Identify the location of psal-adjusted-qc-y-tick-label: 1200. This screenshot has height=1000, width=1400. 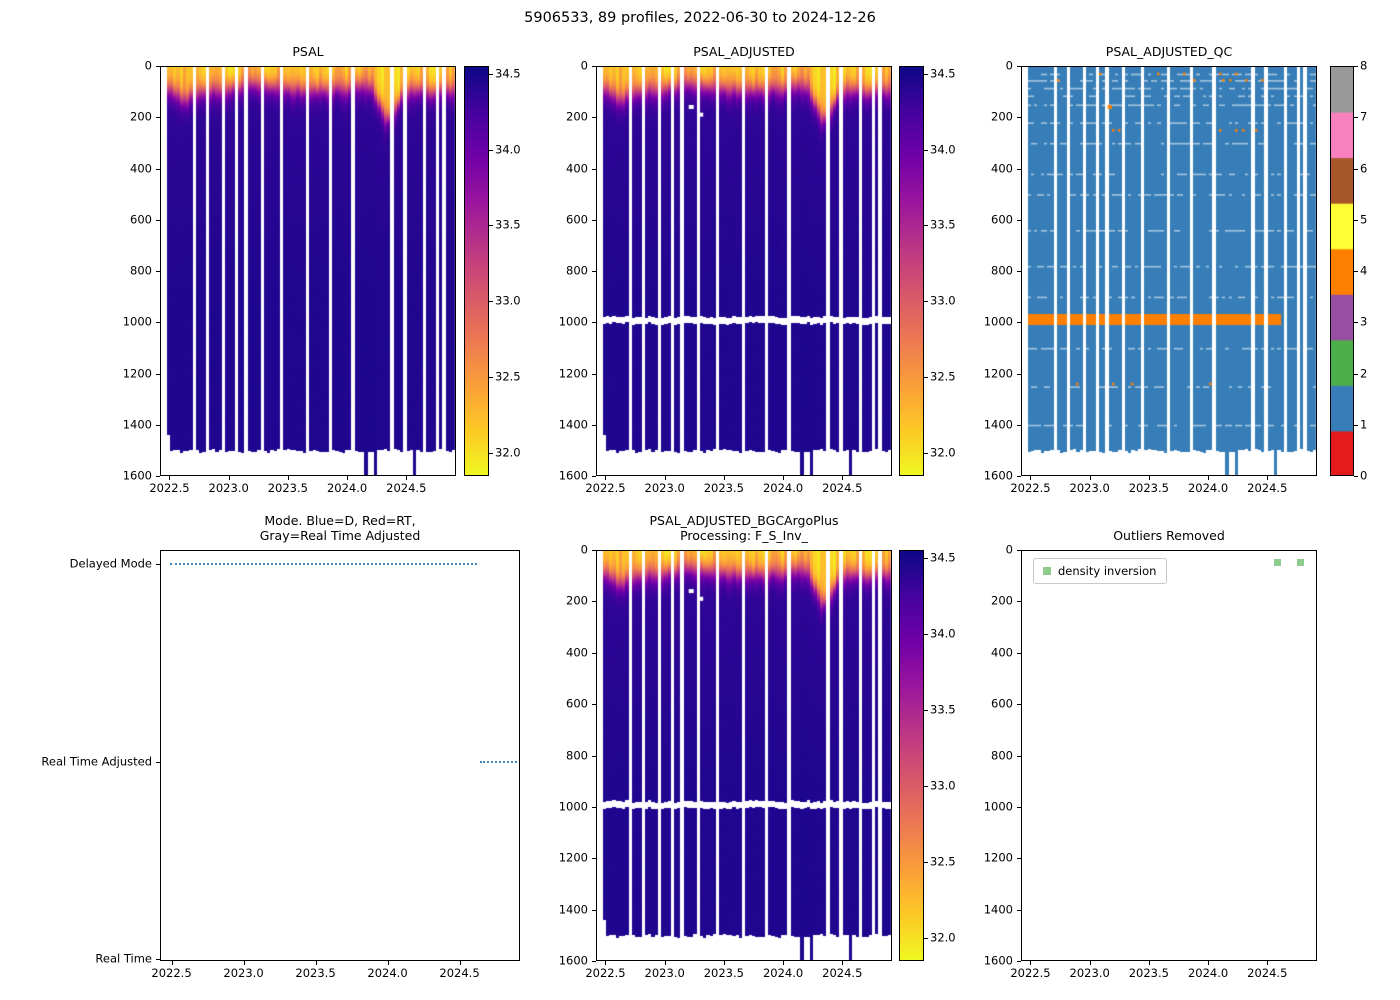
(998, 373).